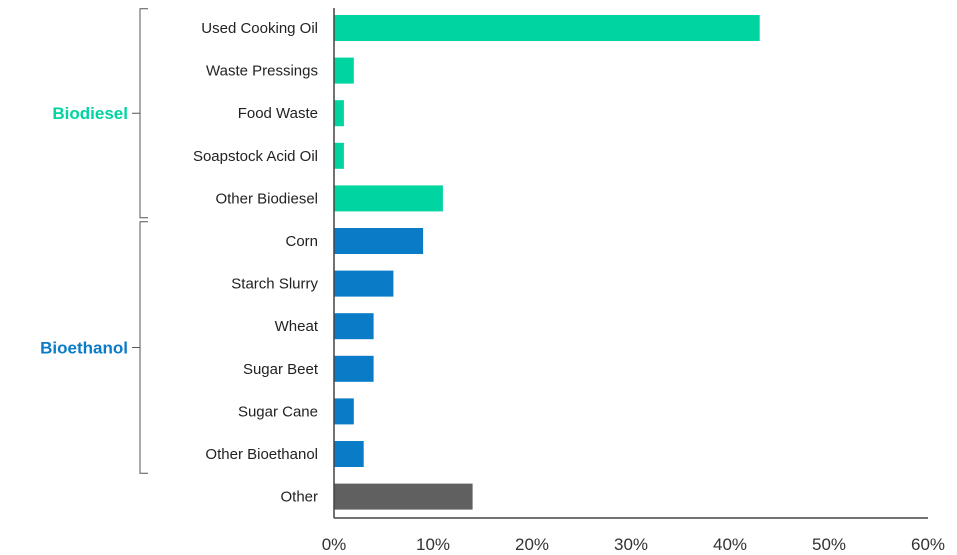 This screenshot has height=555, width=957. What do you see at coordinates (403, 496) in the screenshot?
I see `bar-other` at bounding box center [403, 496].